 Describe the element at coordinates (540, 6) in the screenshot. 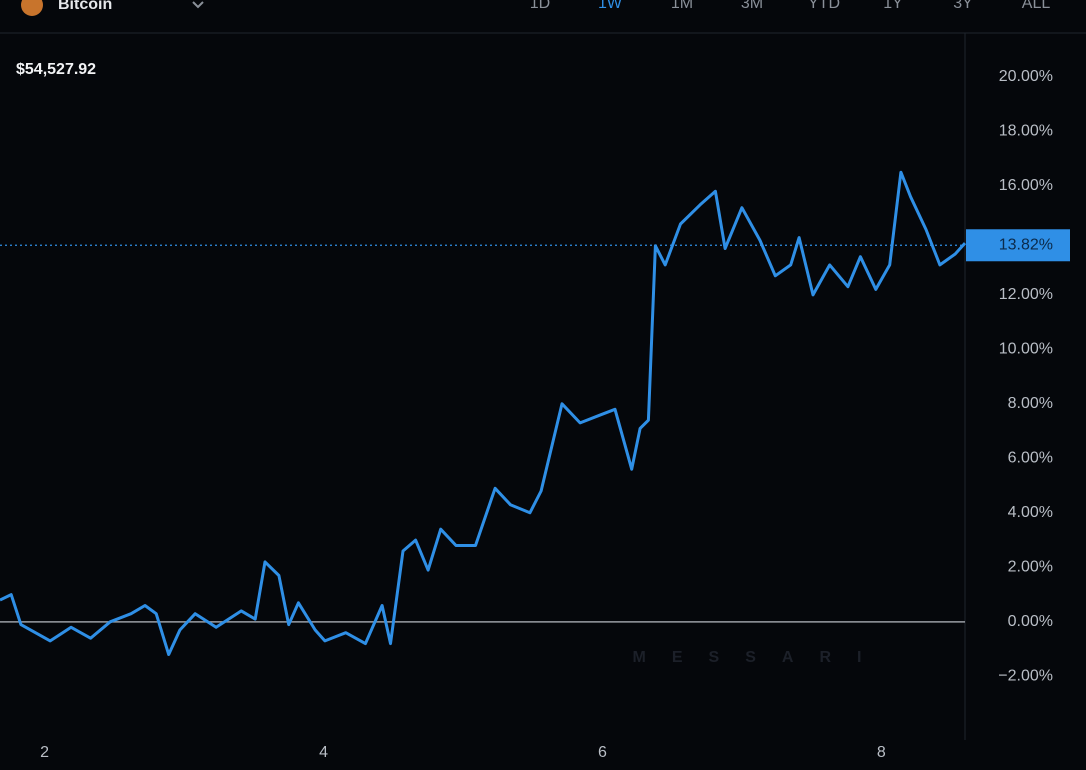

I see `timeframe-button: 1D` at that location.